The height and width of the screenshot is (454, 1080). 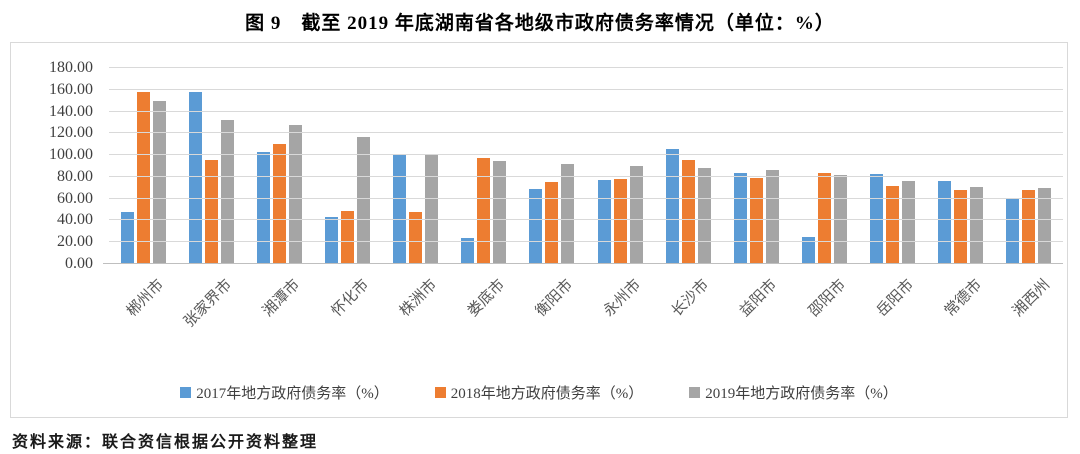 What do you see at coordinates (79, 263) in the screenshot?
I see `y-tick-label: 0.00` at bounding box center [79, 263].